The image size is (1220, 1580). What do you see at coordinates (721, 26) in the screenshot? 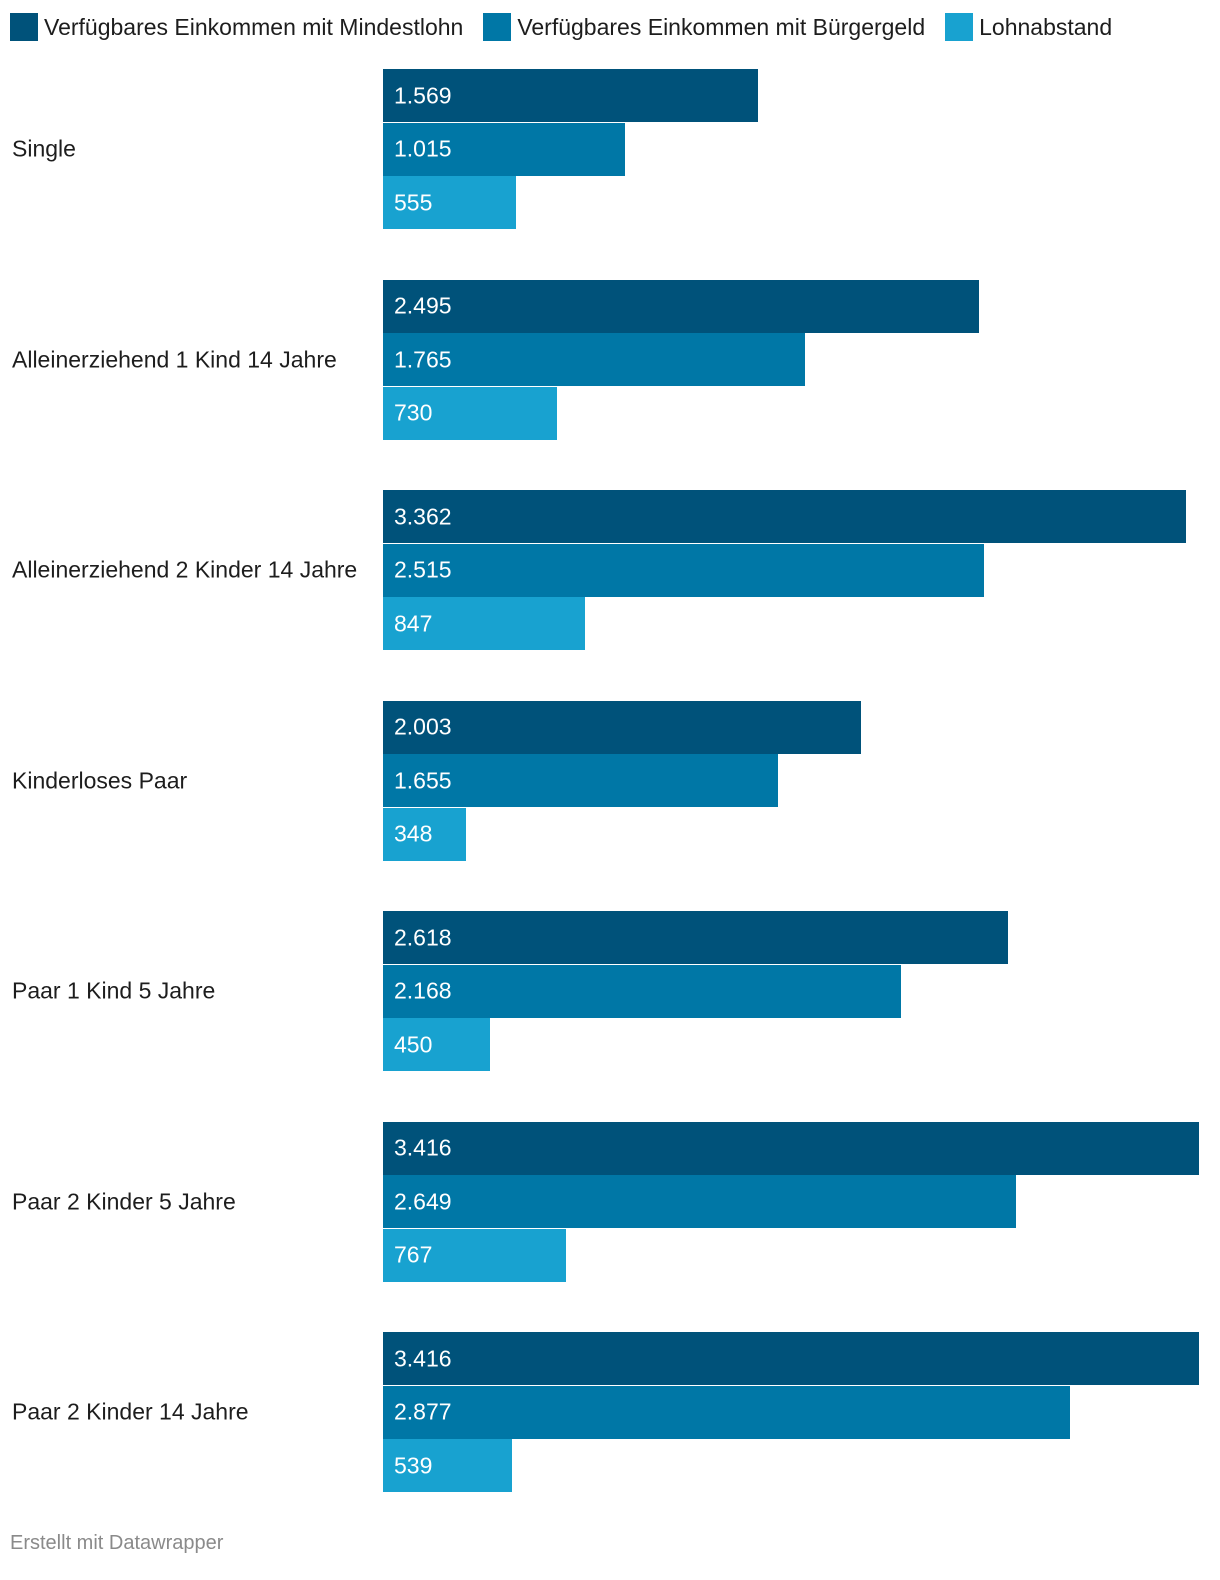
I see `legend-label-1: Verfügbares Einkommen mit Bürgergeld` at bounding box center [721, 26].